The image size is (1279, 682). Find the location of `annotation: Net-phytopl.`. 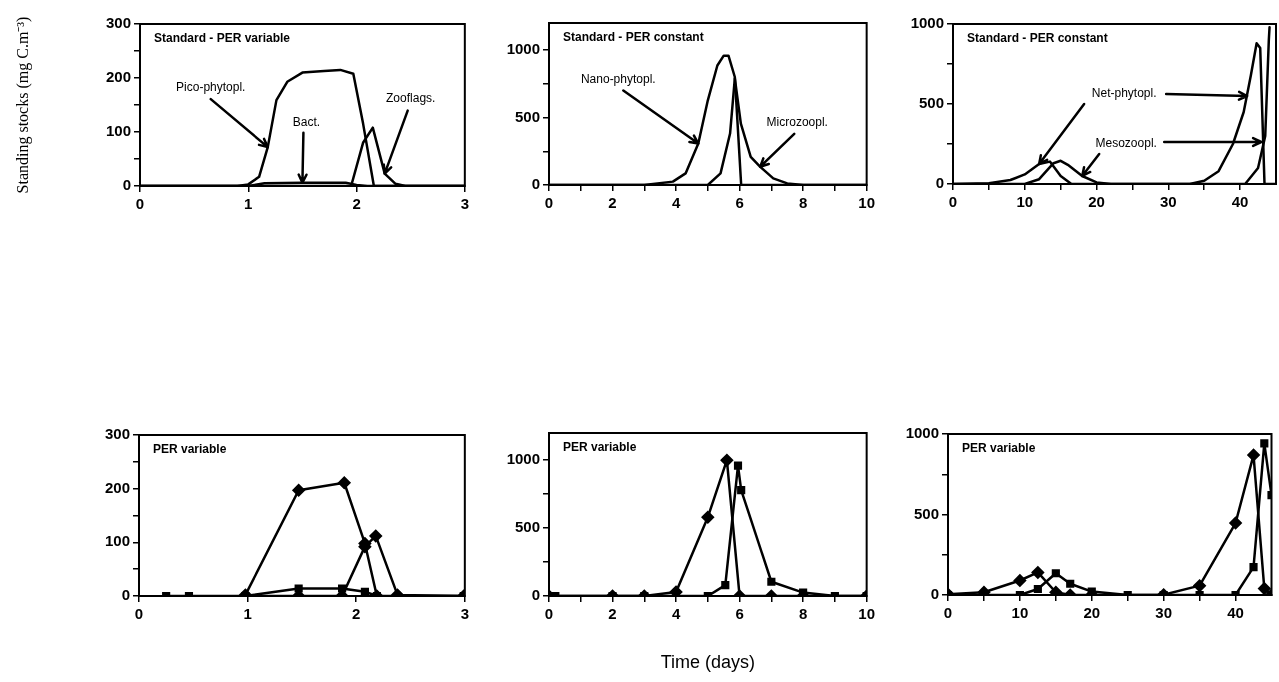

annotation: Net-phytopl. is located at coordinates (1124, 93).